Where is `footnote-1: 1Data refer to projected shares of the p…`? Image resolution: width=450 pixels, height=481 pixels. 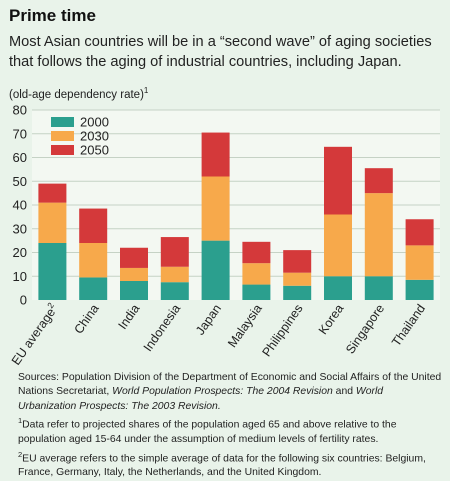 footnote-1: 1Data refer to projected shares of the p… is located at coordinates (230, 430).